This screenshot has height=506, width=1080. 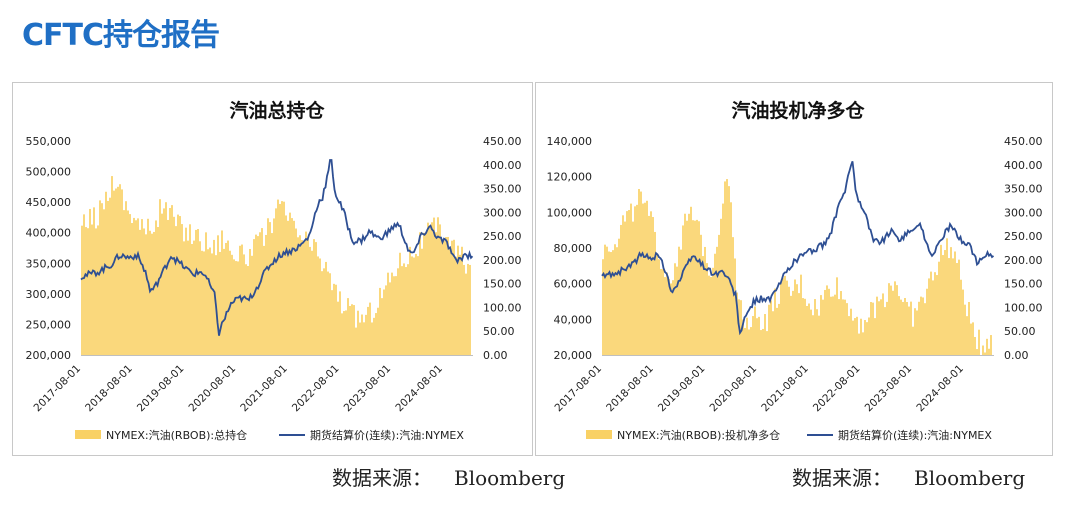 What do you see at coordinates (502, 260) in the screenshot?
I see `right-axis-tick-label: 200.00` at bounding box center [502, 260].